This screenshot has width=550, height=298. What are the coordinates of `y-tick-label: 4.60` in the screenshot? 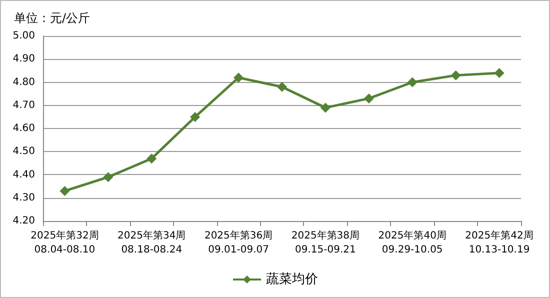 It's located at (23, 128).